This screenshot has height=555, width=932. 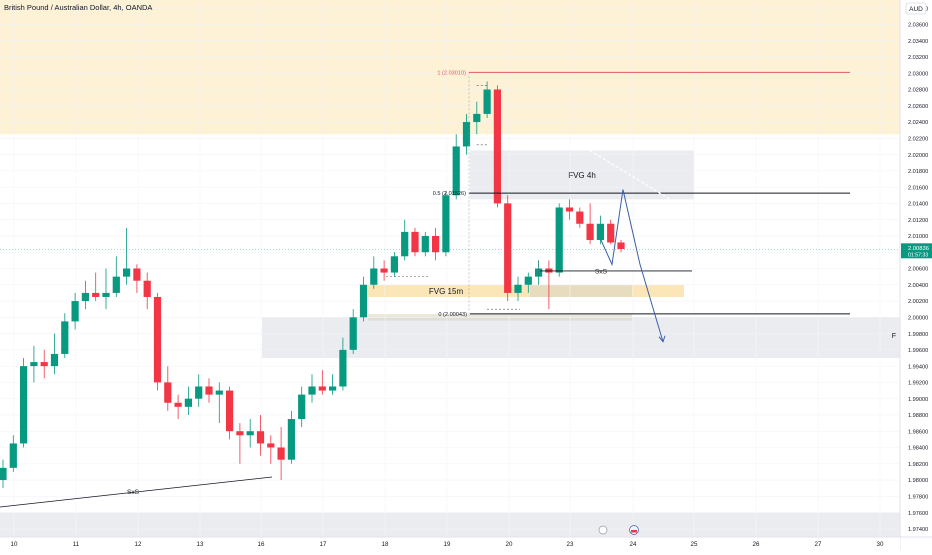 What do you see at coordinates (818, 544) in the screenshot?
I see `time-tick-label: 27` at bounding box center [818, 544].